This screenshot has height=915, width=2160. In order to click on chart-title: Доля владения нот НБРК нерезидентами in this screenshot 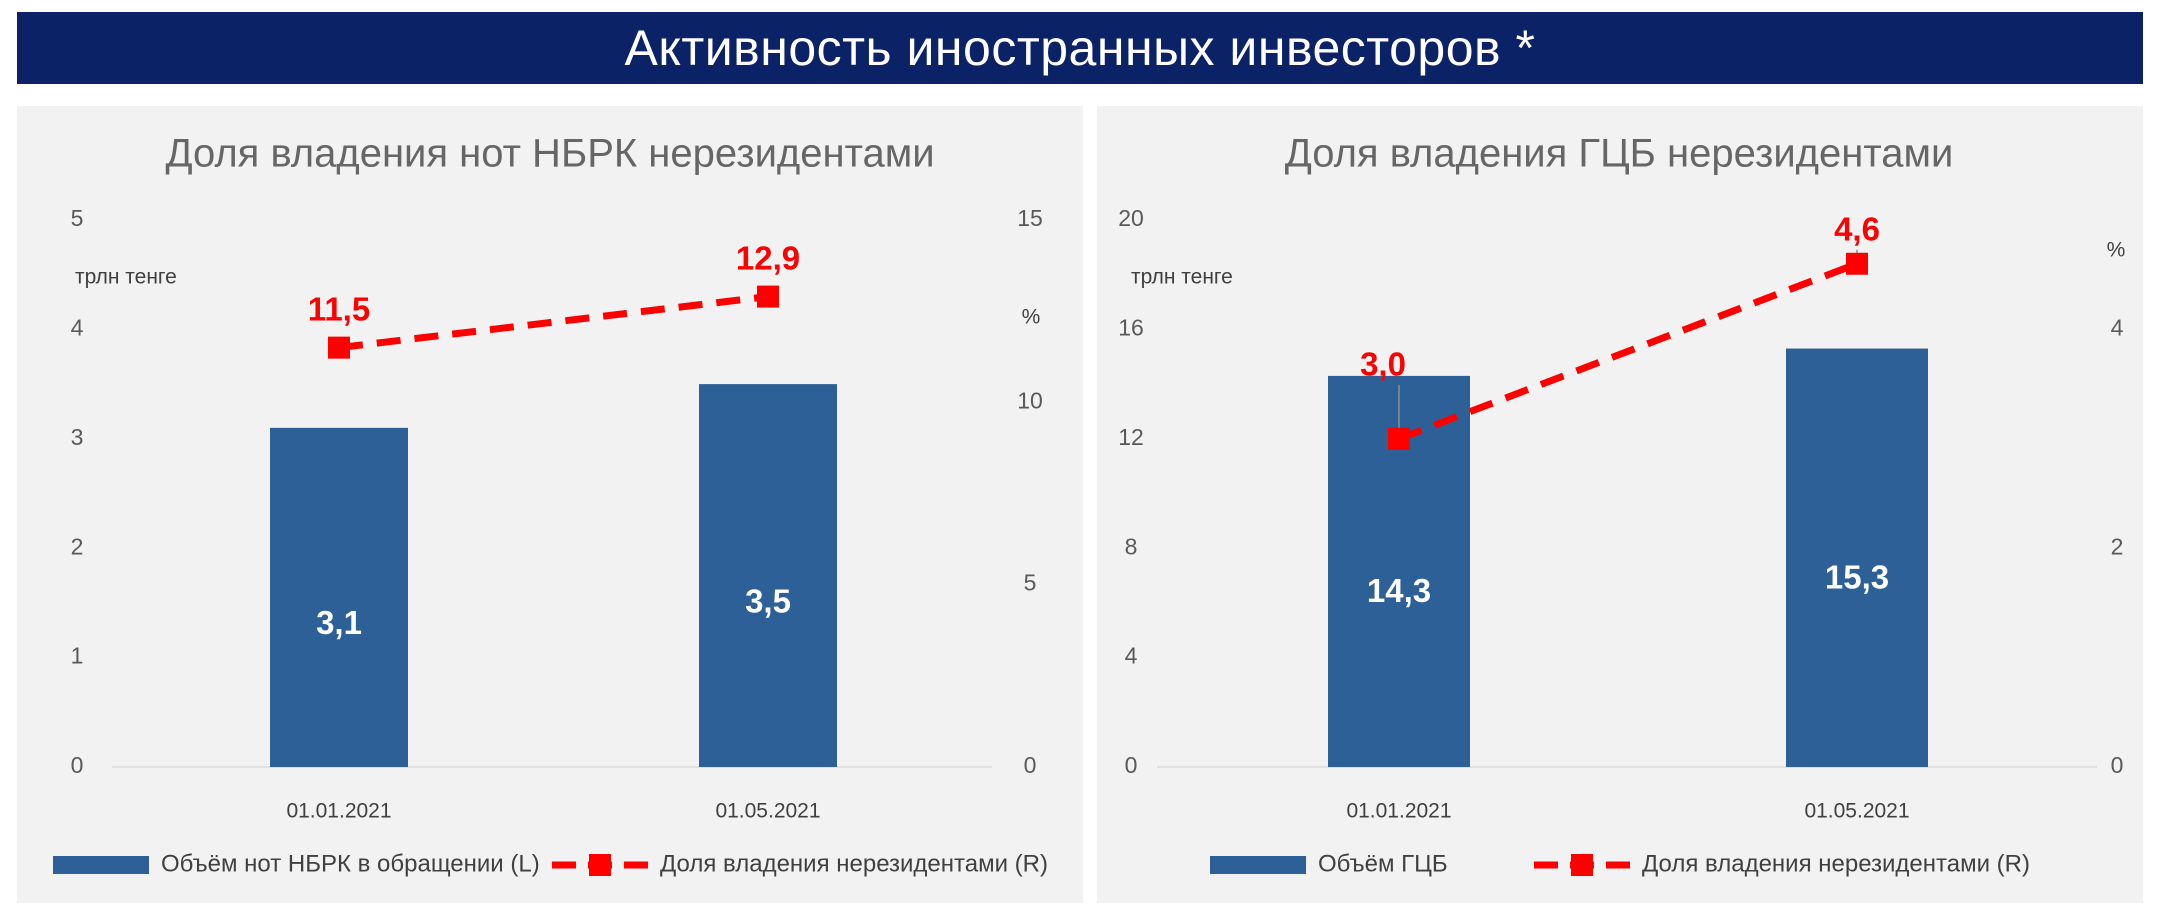, I will do `click(549, 154)`.